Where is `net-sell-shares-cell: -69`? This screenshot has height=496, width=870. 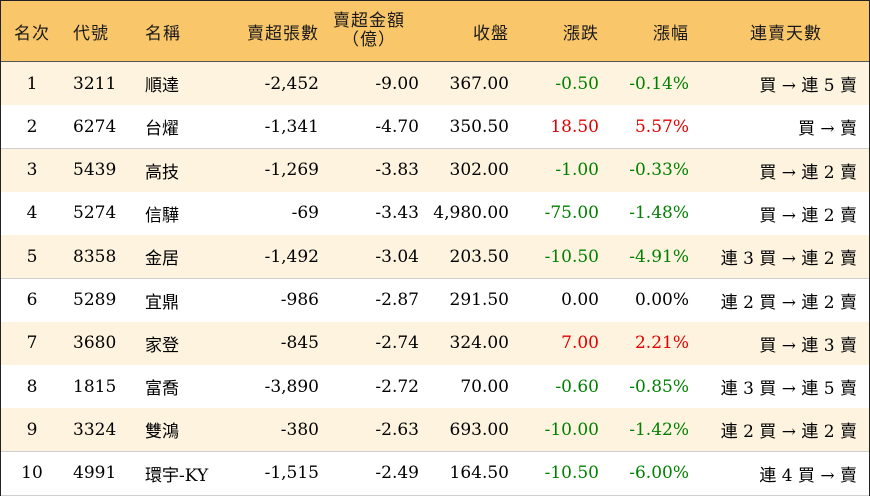 net-sell-shares-cell: -69 is located at coordinates (305, 213).